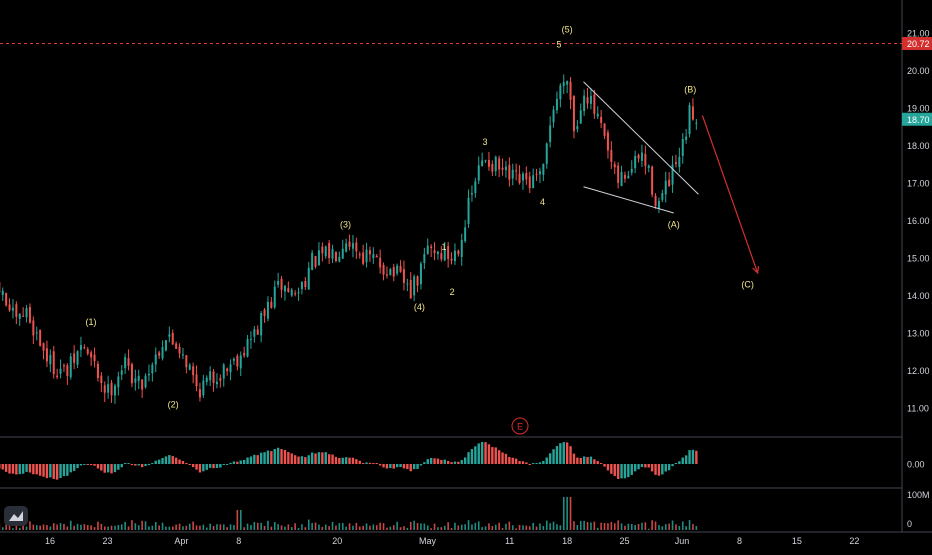 The width and height of the screenshot is (932, 555). I want to click on time-tick-label: 22, so click(854, 541).